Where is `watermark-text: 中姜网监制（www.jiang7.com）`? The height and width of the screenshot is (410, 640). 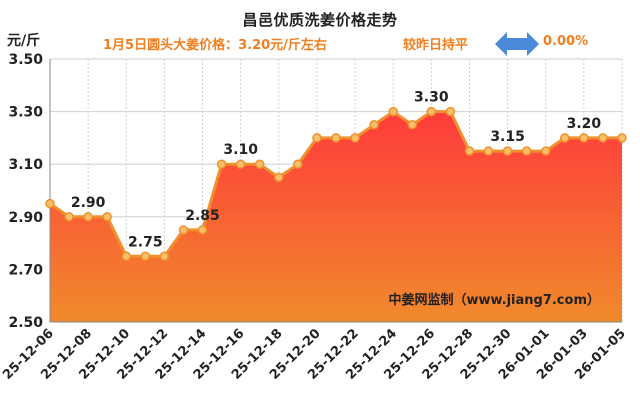
watermark-text: 中姜网监制（www.jiang7.com） is located at coordinates (494, 300).